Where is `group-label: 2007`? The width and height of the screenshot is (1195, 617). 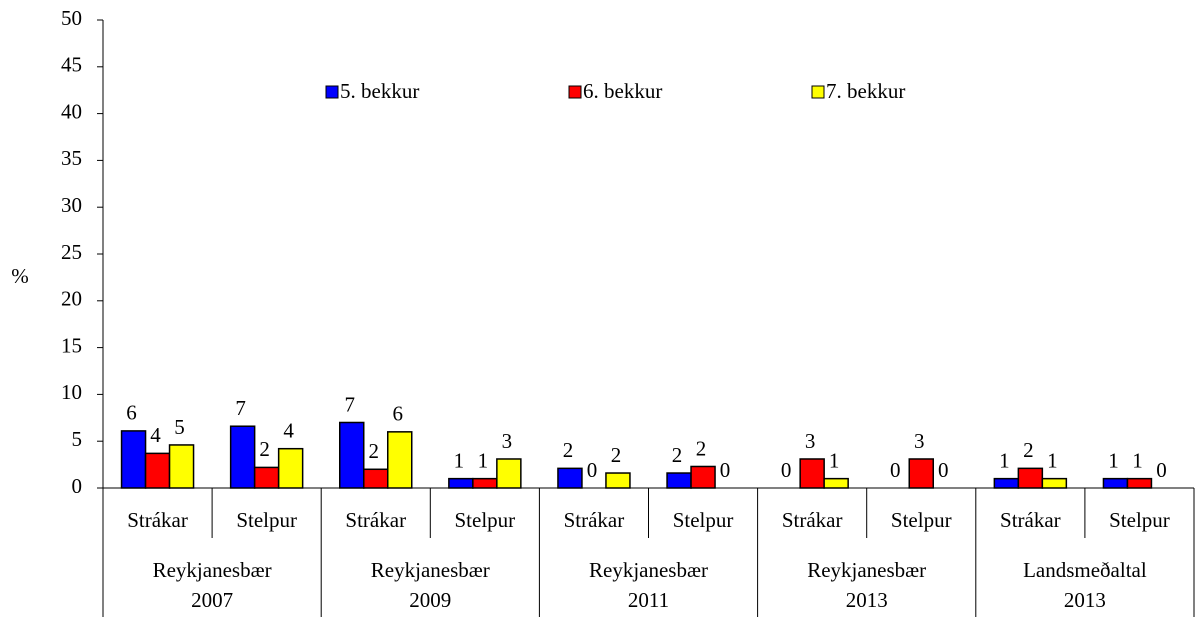
group-label: 2007 is located at coordinates (212, 600).